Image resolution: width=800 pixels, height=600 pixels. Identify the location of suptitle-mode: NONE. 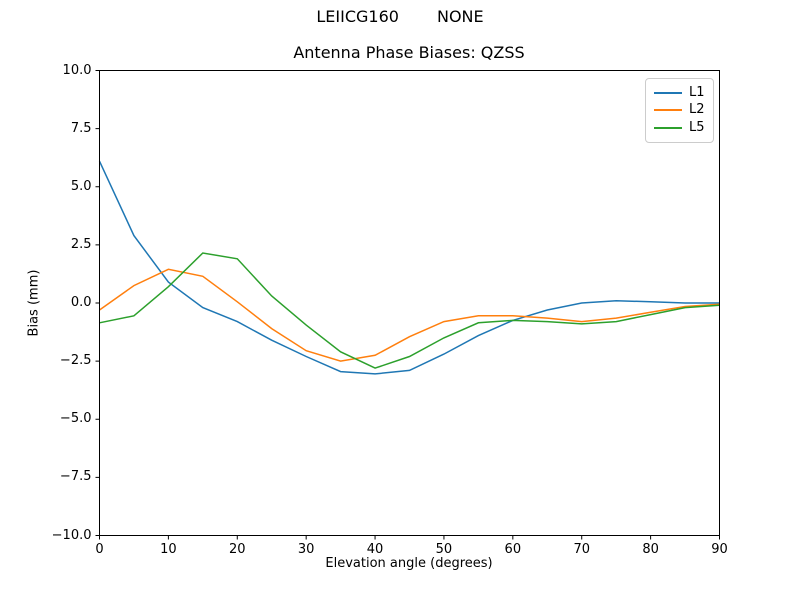
(460, 16).